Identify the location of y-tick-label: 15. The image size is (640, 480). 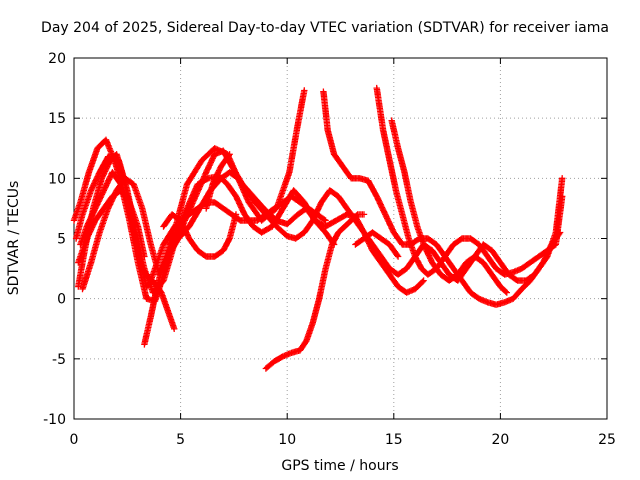
(57, 119).